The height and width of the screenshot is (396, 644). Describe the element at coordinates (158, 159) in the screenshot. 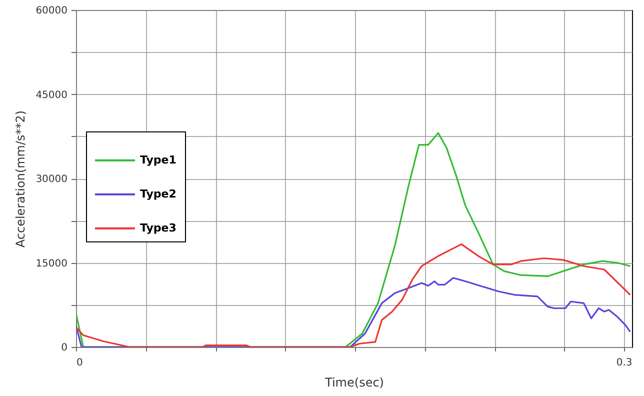

I see `legend-label: Type1` at that location.